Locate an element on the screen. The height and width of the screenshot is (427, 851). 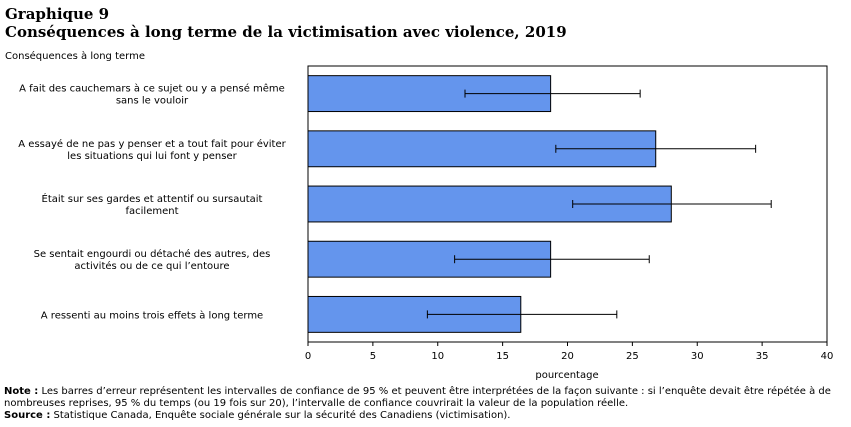
category-label: sans le vouloir is located at coordinates (152, 101).